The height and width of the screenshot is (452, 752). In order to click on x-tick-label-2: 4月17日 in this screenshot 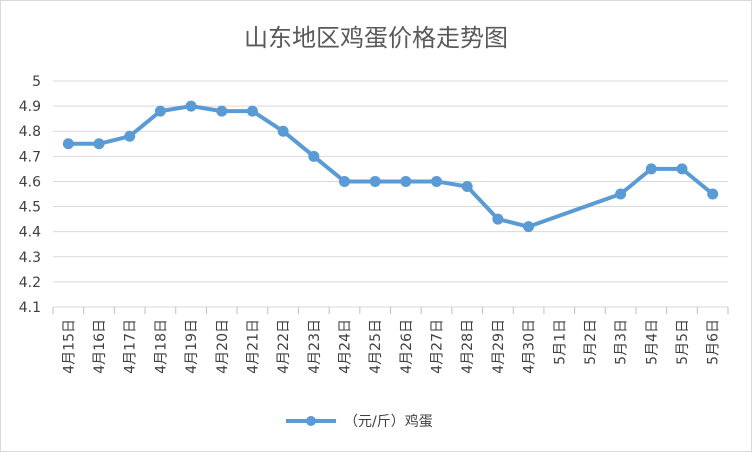, I will do `click(131, 346)`.